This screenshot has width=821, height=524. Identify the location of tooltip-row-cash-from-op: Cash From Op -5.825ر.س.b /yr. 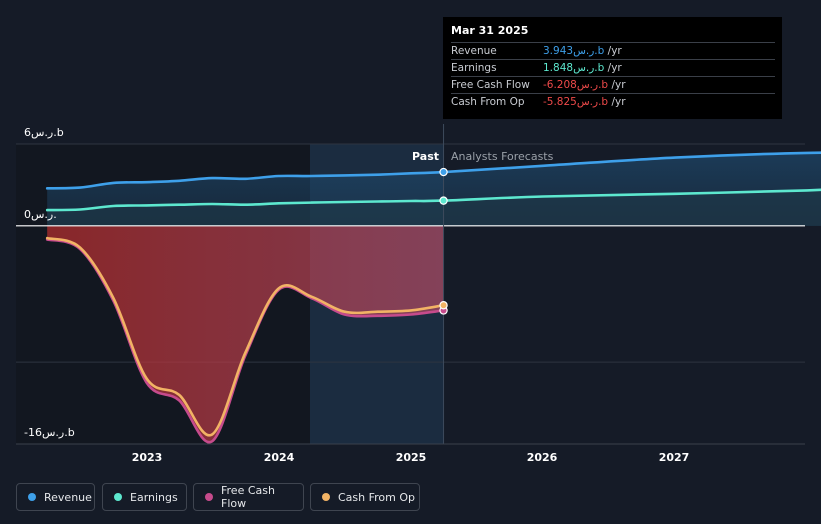
(613, 102).